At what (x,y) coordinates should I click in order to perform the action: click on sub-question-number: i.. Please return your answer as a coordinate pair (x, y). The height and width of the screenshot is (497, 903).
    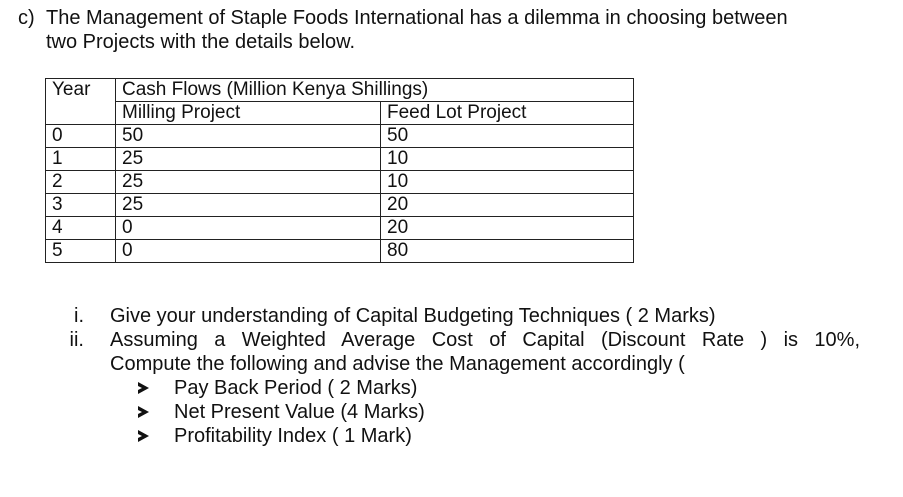
    Looking at the image, I should click on (79, 316).